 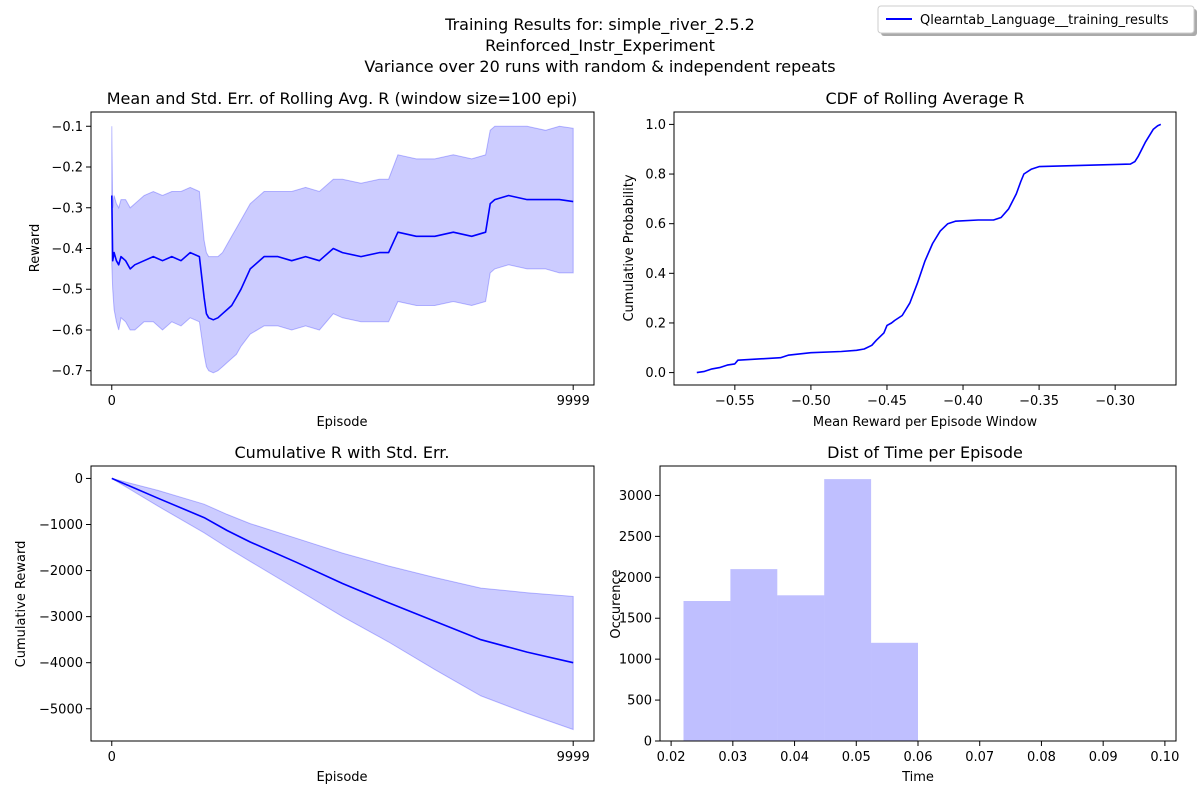 What do you see at coordinates (648, 742) in the screenshot?
I see `hist-ytick-label: 0` at bounding box center [648, 742].